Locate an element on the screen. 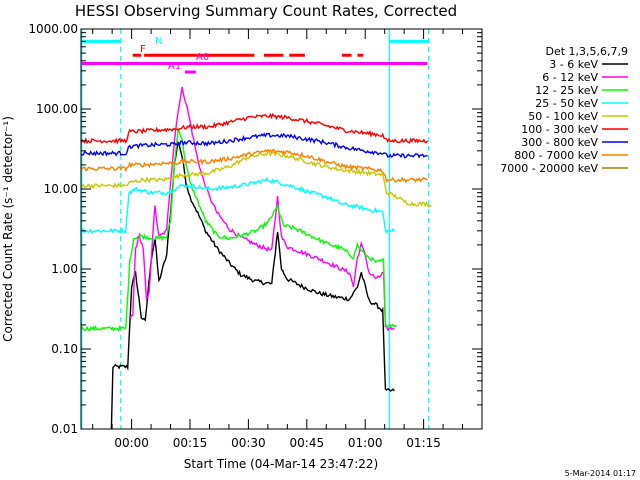 Image resolution: width=640 pixels, height=480 pixels. y-tick-label: 1000.00 is located at coordinates (53, 29).